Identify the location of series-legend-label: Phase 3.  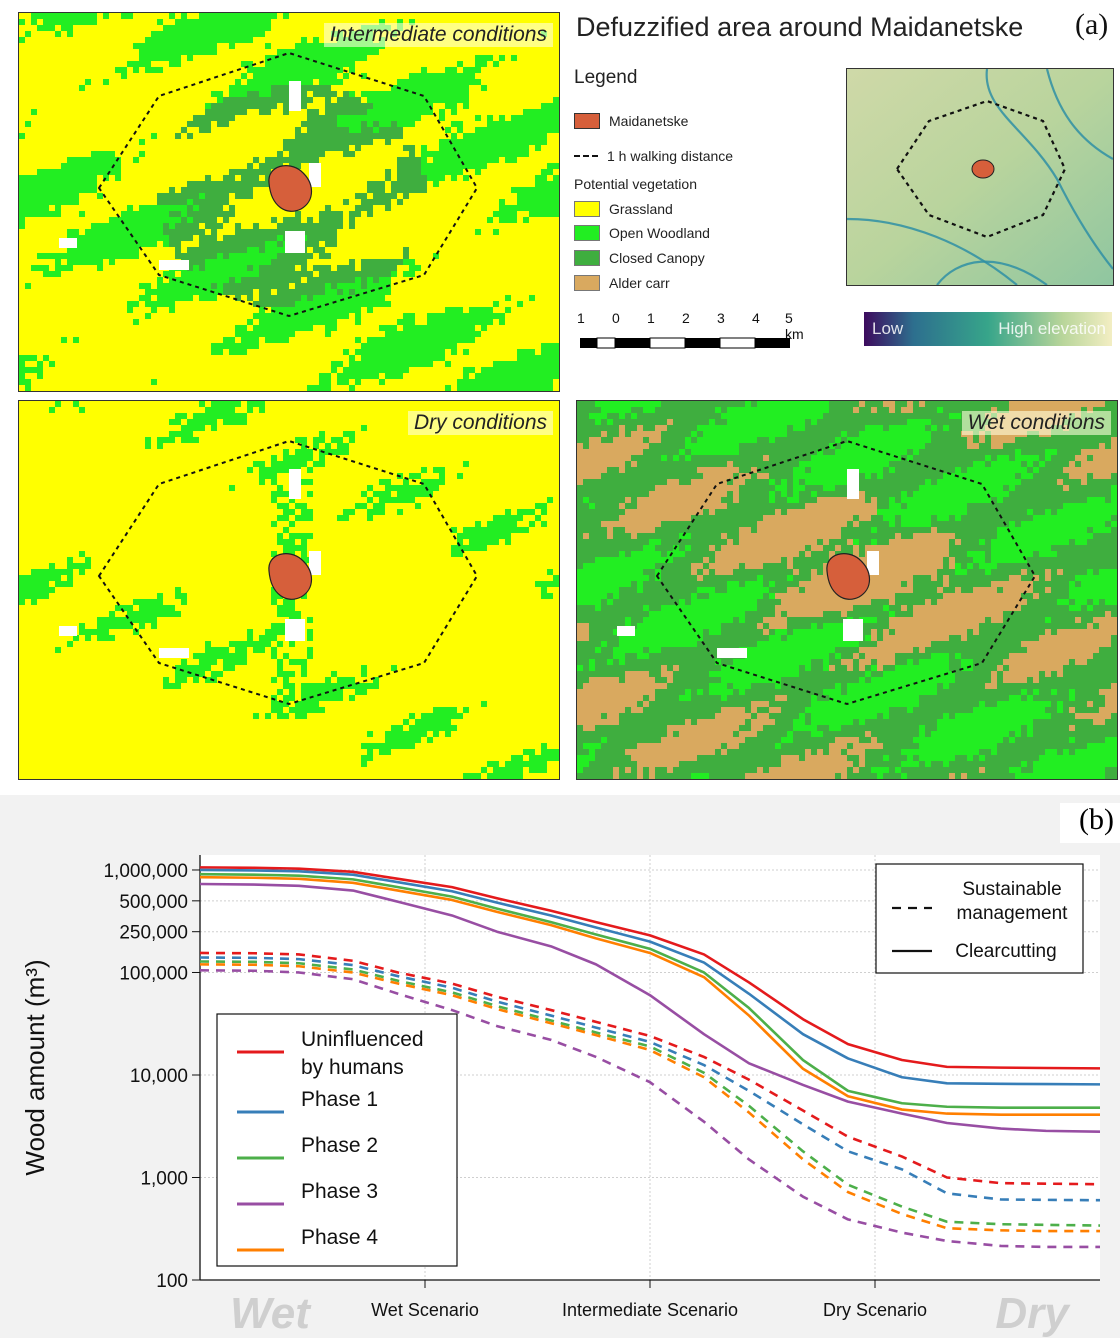
(339, 1191).